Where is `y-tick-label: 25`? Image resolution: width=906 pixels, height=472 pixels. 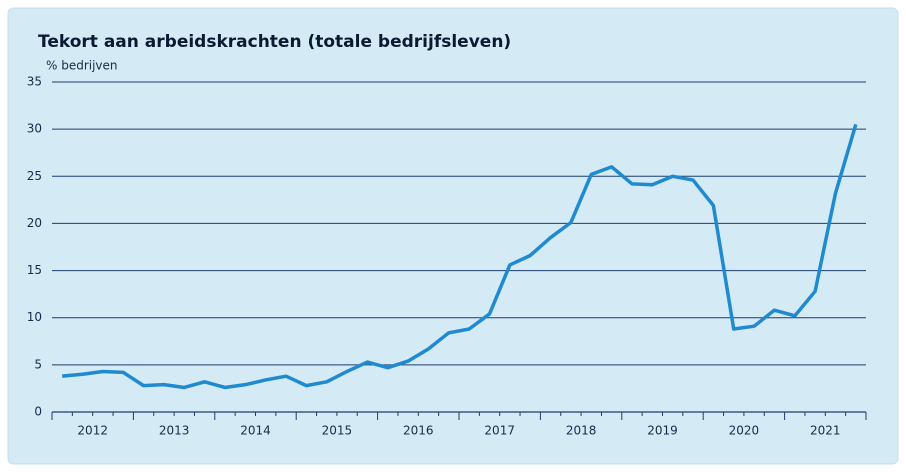 y-tick-label: 25 is located at coordinates (34, 176).